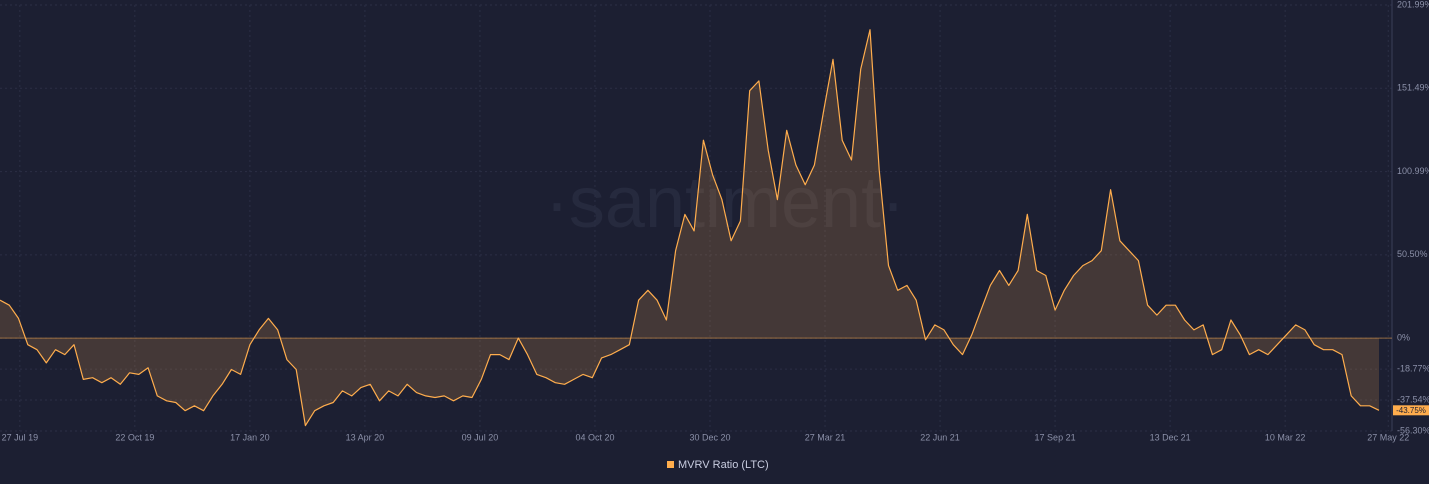 The width and height of the screenshot is (1429, 484). What do you see at coordinates (480, 437) in the screenshot?
I see `x-tick-label: 09 Jul 20` at bounding box center [480, 437].